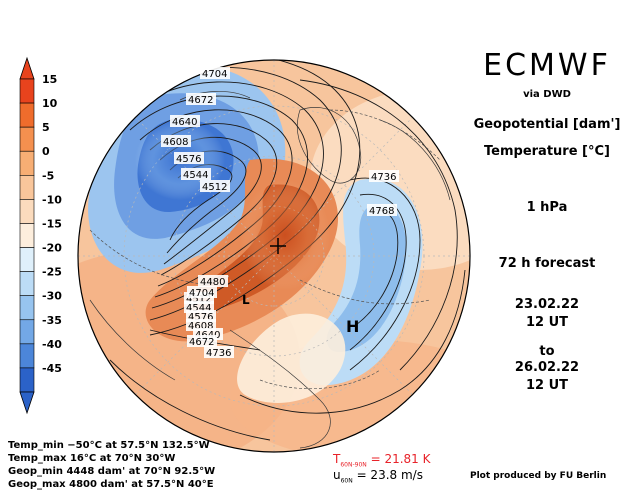 This screenshot has width=640, height=495. I want to click on temp-max-stat: Temp_max 16°C at 70°N 30°W, so click(92, 458).